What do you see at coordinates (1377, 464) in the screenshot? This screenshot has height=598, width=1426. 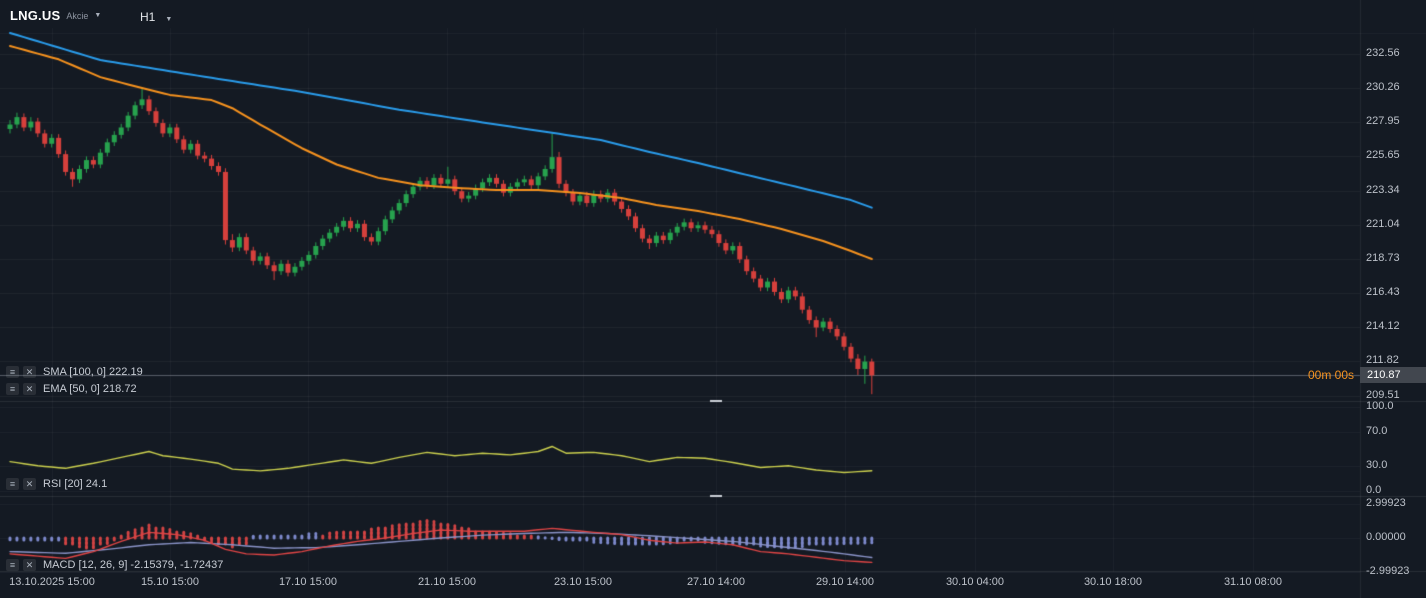 I see `rsi-axis-label: 30.0` at bounding box center [1377, 464].